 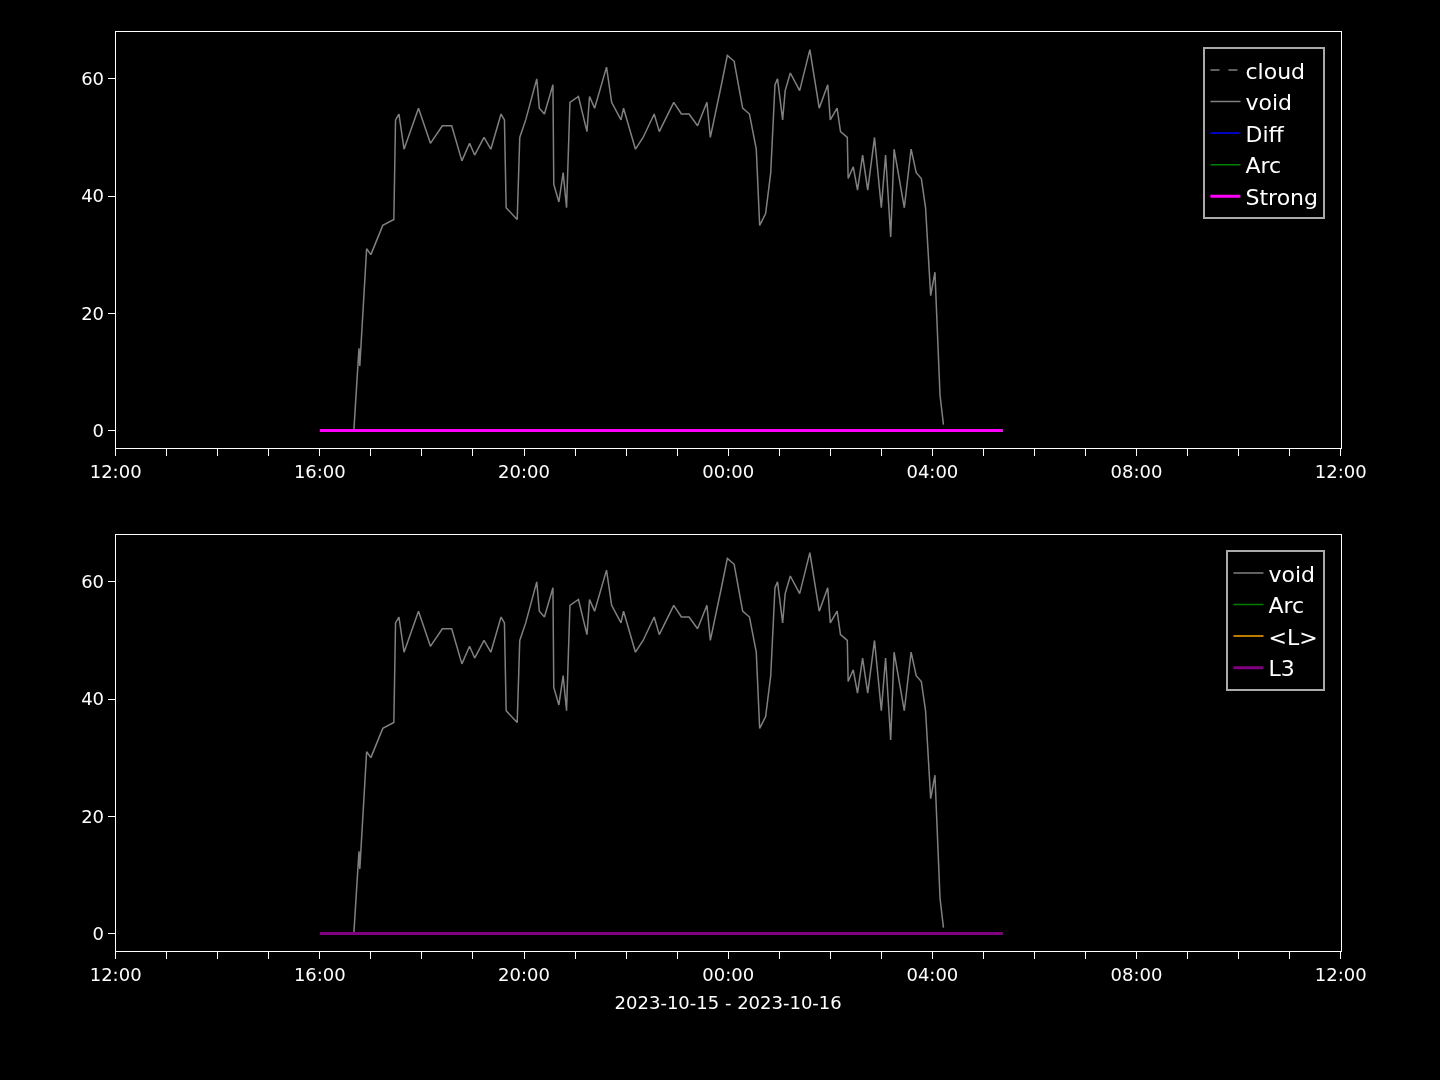 What do you see at coordinates (1281, 669) in the screenshot?
I see `legend-label: L3` at bounding box center [1281, 669].